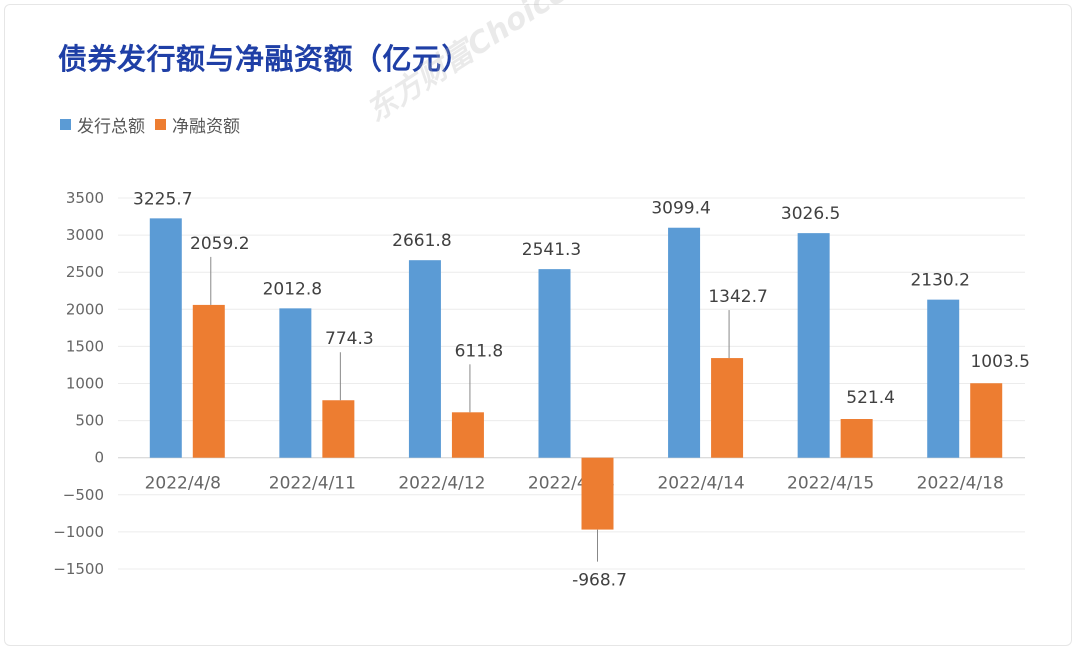 The width and height of the screenshot is (1080, 653). I want to click on x-category-label: 2022/4/8, so click(183, 484).